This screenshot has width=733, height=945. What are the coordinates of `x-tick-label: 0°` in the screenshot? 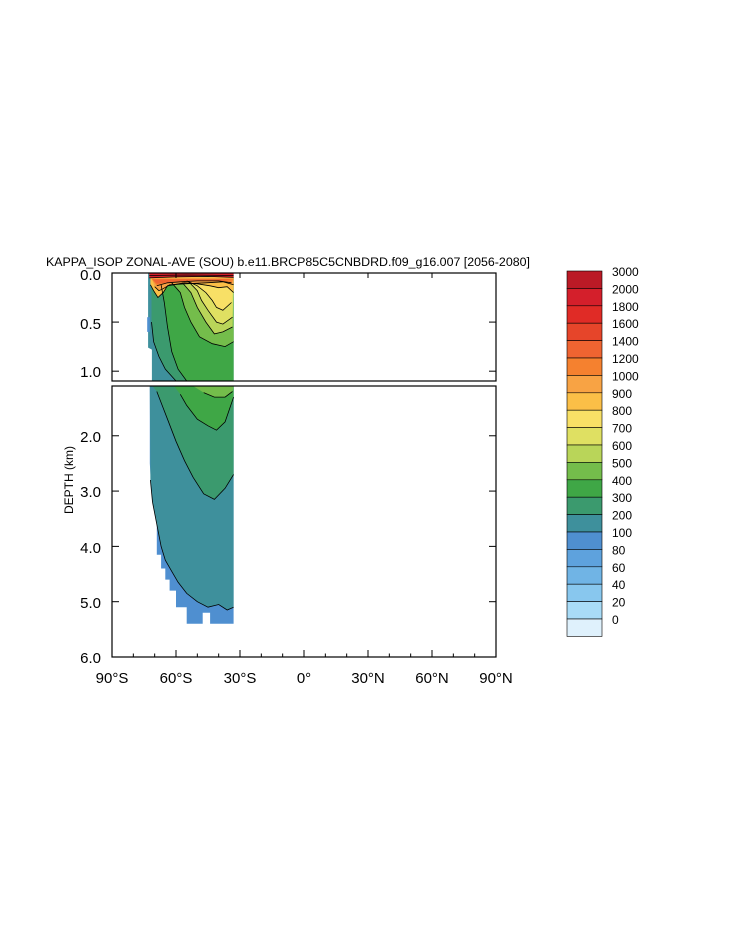 It's located at (304, 678).